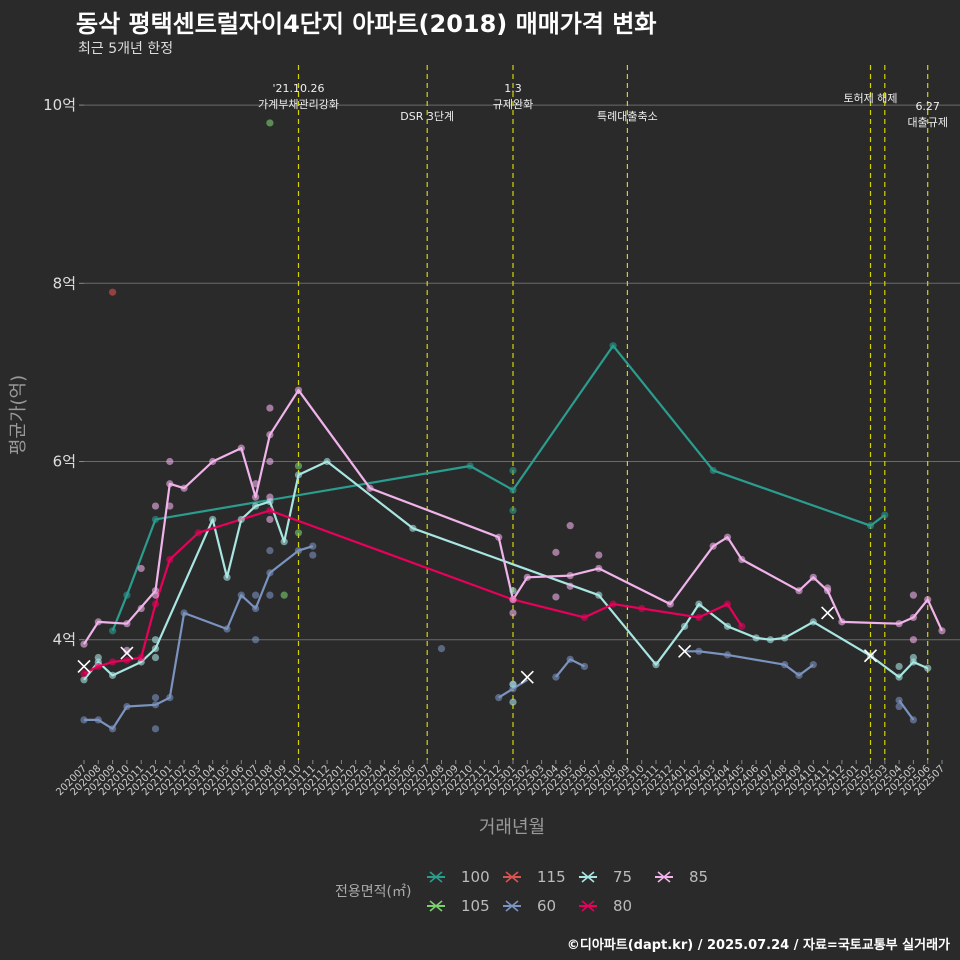  What do you see at coordinates (622, 877) in the screenshot?
I see `legend-label: 75` at bounding box center [622, 877].